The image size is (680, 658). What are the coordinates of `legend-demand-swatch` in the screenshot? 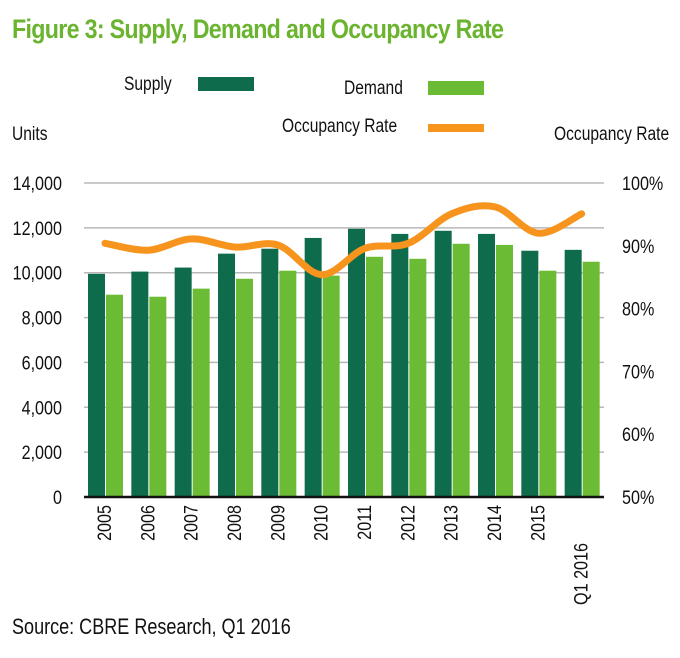 It's located at (456, 88).